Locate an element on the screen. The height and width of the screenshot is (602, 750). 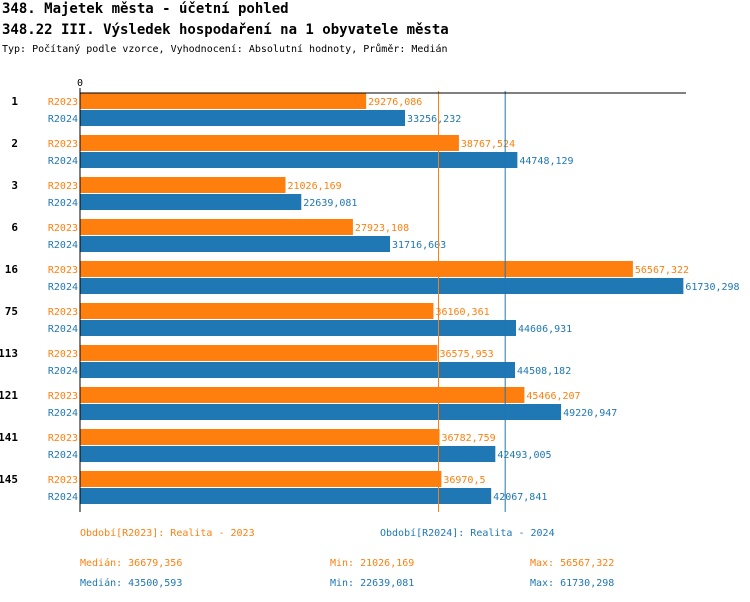
value-label: 36782,759 is located at coordinates (469, 438).